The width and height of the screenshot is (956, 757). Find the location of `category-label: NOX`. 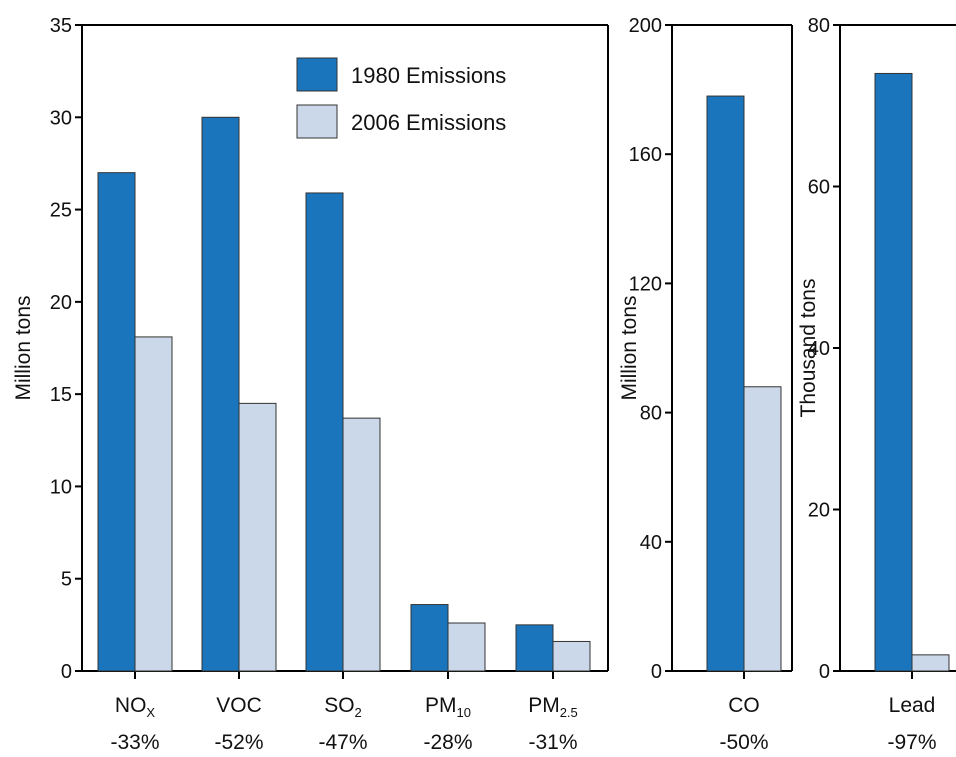

category-label: NOX is located at coordinates (135, 707).